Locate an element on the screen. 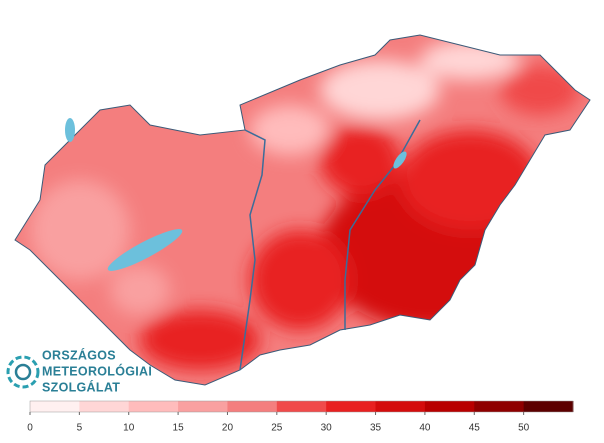 This screenshot has width=604, height=443. legend-tick-label: 0 is located at coordinates (30, 428).